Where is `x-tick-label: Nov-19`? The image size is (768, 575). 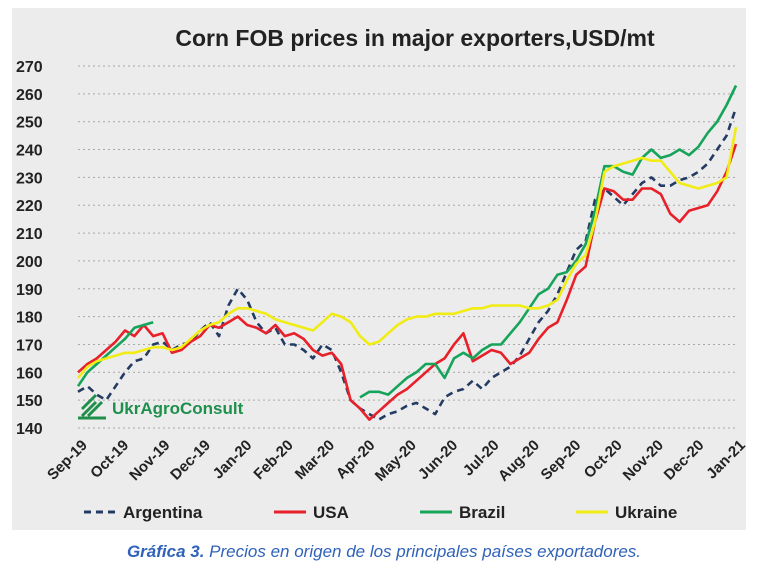
x-tick-label: Nov-19 is located at coordinates (149, 460).